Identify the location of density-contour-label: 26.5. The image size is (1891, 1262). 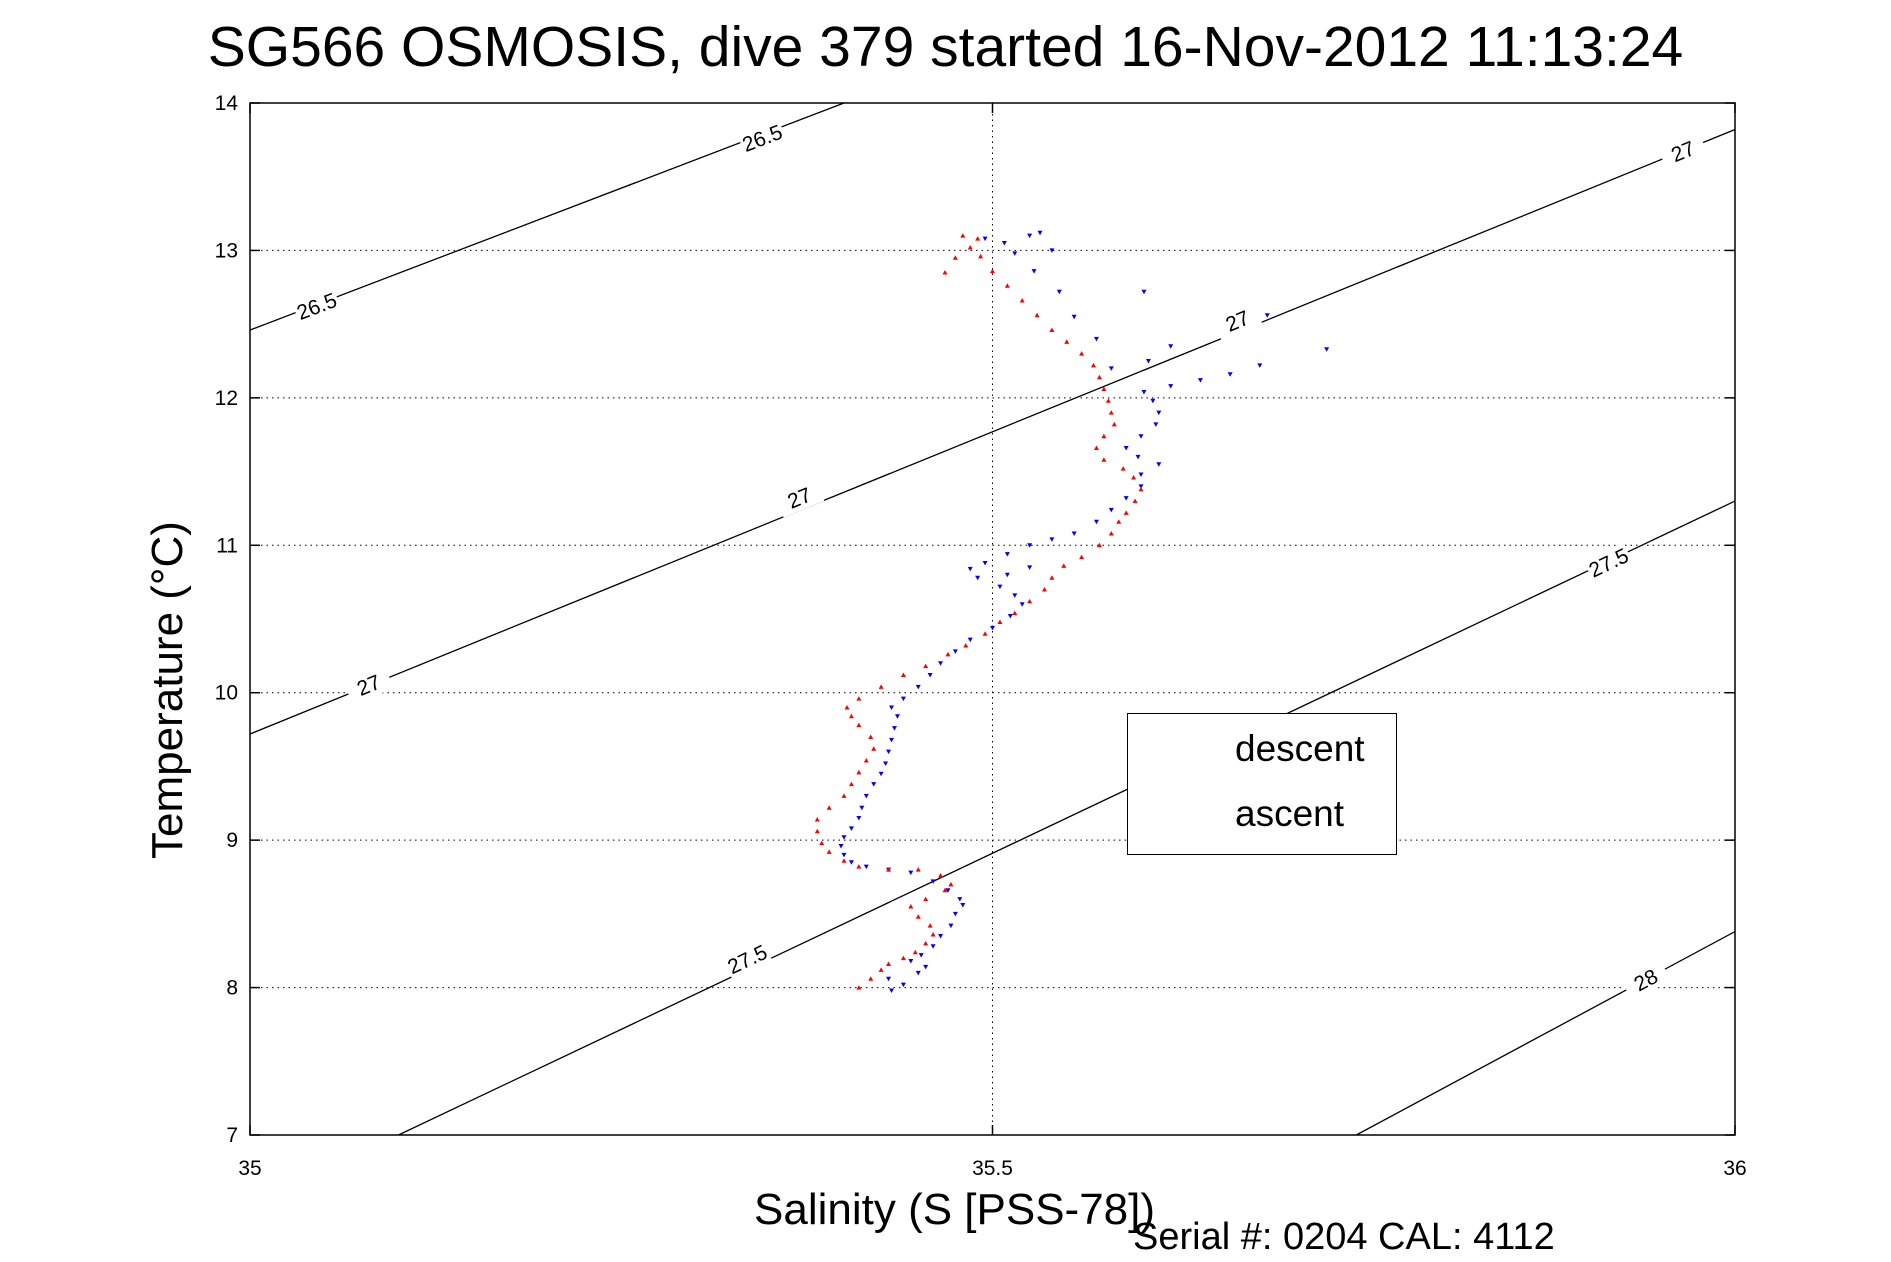
(317, 307).